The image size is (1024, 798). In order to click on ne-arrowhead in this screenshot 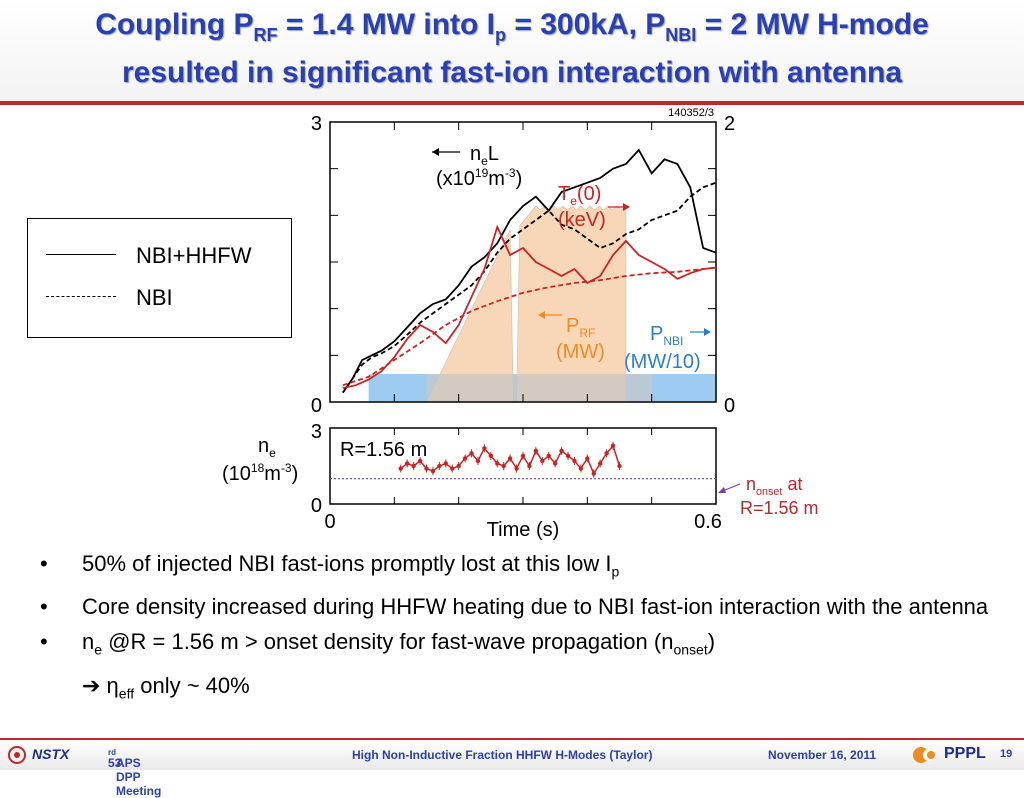, I will do `click(435, 152)`.